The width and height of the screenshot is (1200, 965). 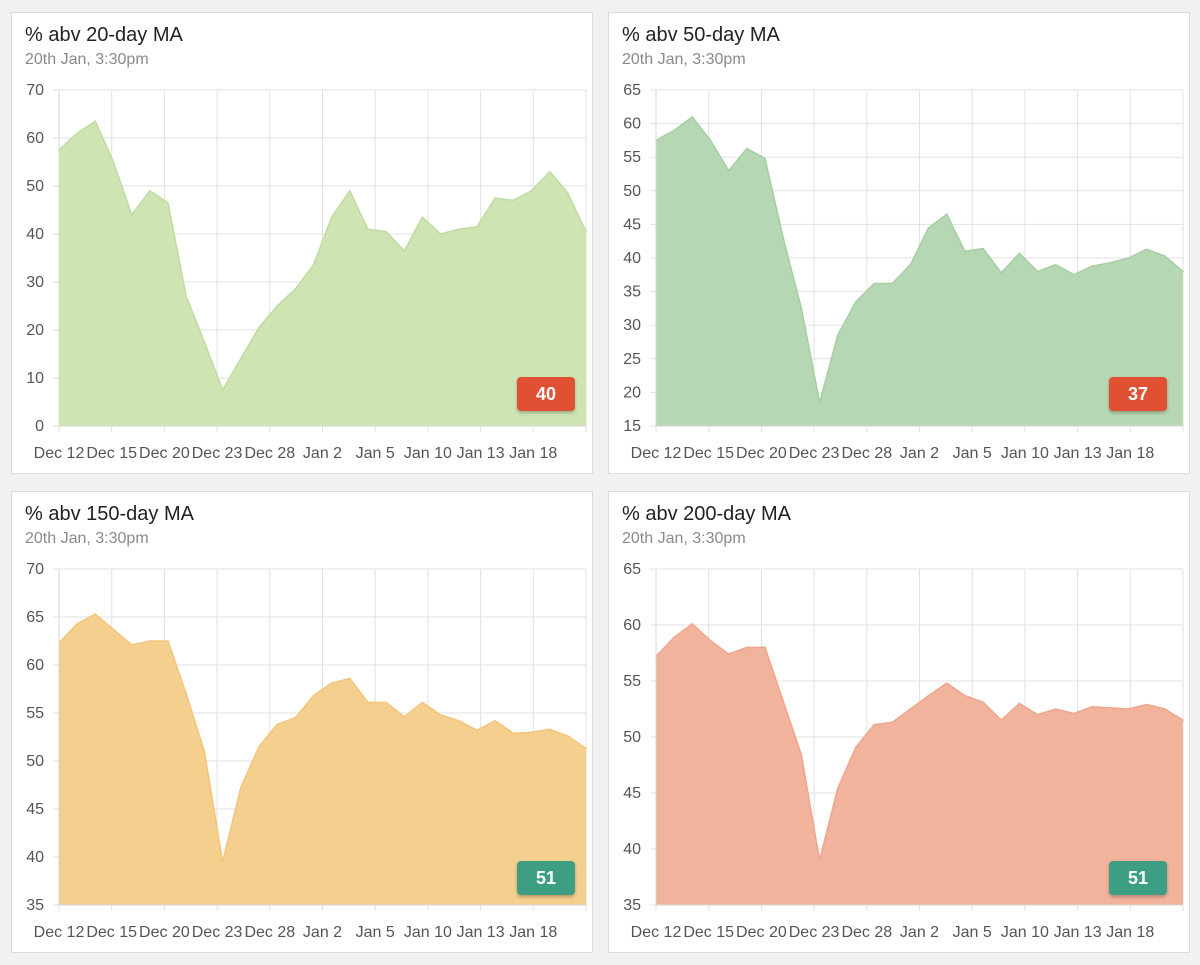 What do you see at coordinates (919, 453) in the screenshot?
I see `x-tick-label: Jan 2` at bounding box center [919, 453].